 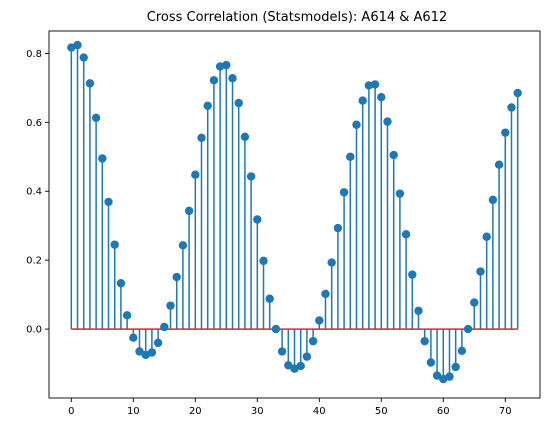 I want to click on x-tick-label: 70, so click(x=505, y=411).